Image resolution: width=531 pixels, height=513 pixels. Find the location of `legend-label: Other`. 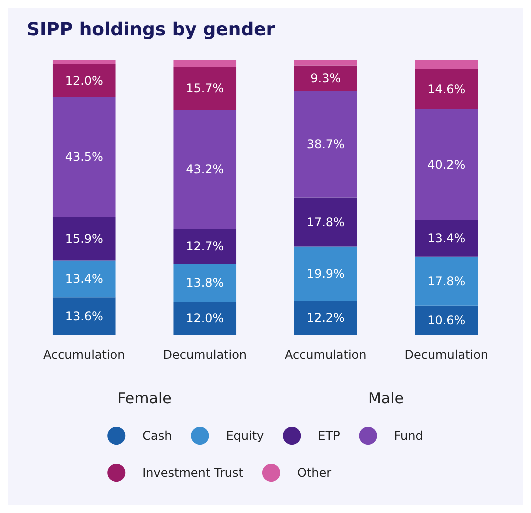

legend-label: Other is located at coordinates (314, 473).